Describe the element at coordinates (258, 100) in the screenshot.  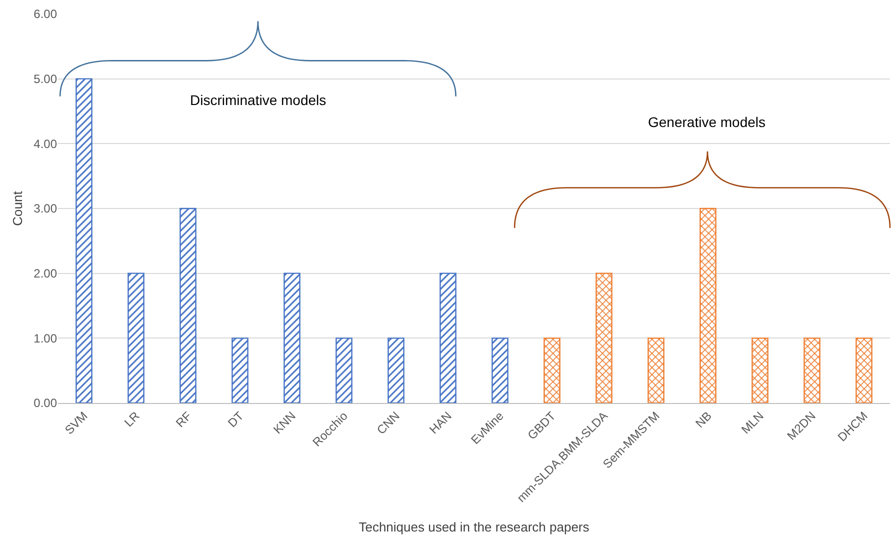
I see `annotation: Discriminative models` at that location.